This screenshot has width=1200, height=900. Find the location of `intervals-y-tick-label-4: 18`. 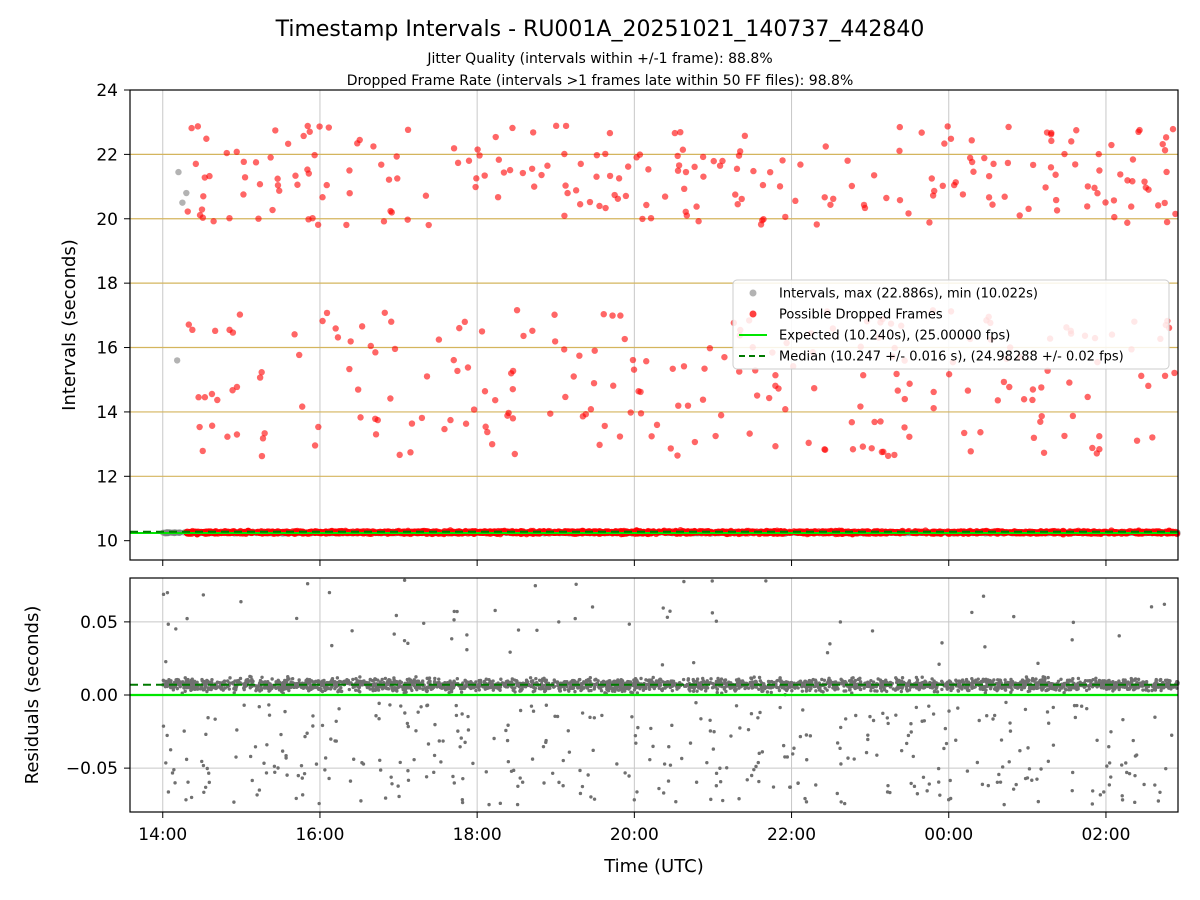

intervals-y-tick-label-4: 18 is located at coordinates (107, 284).